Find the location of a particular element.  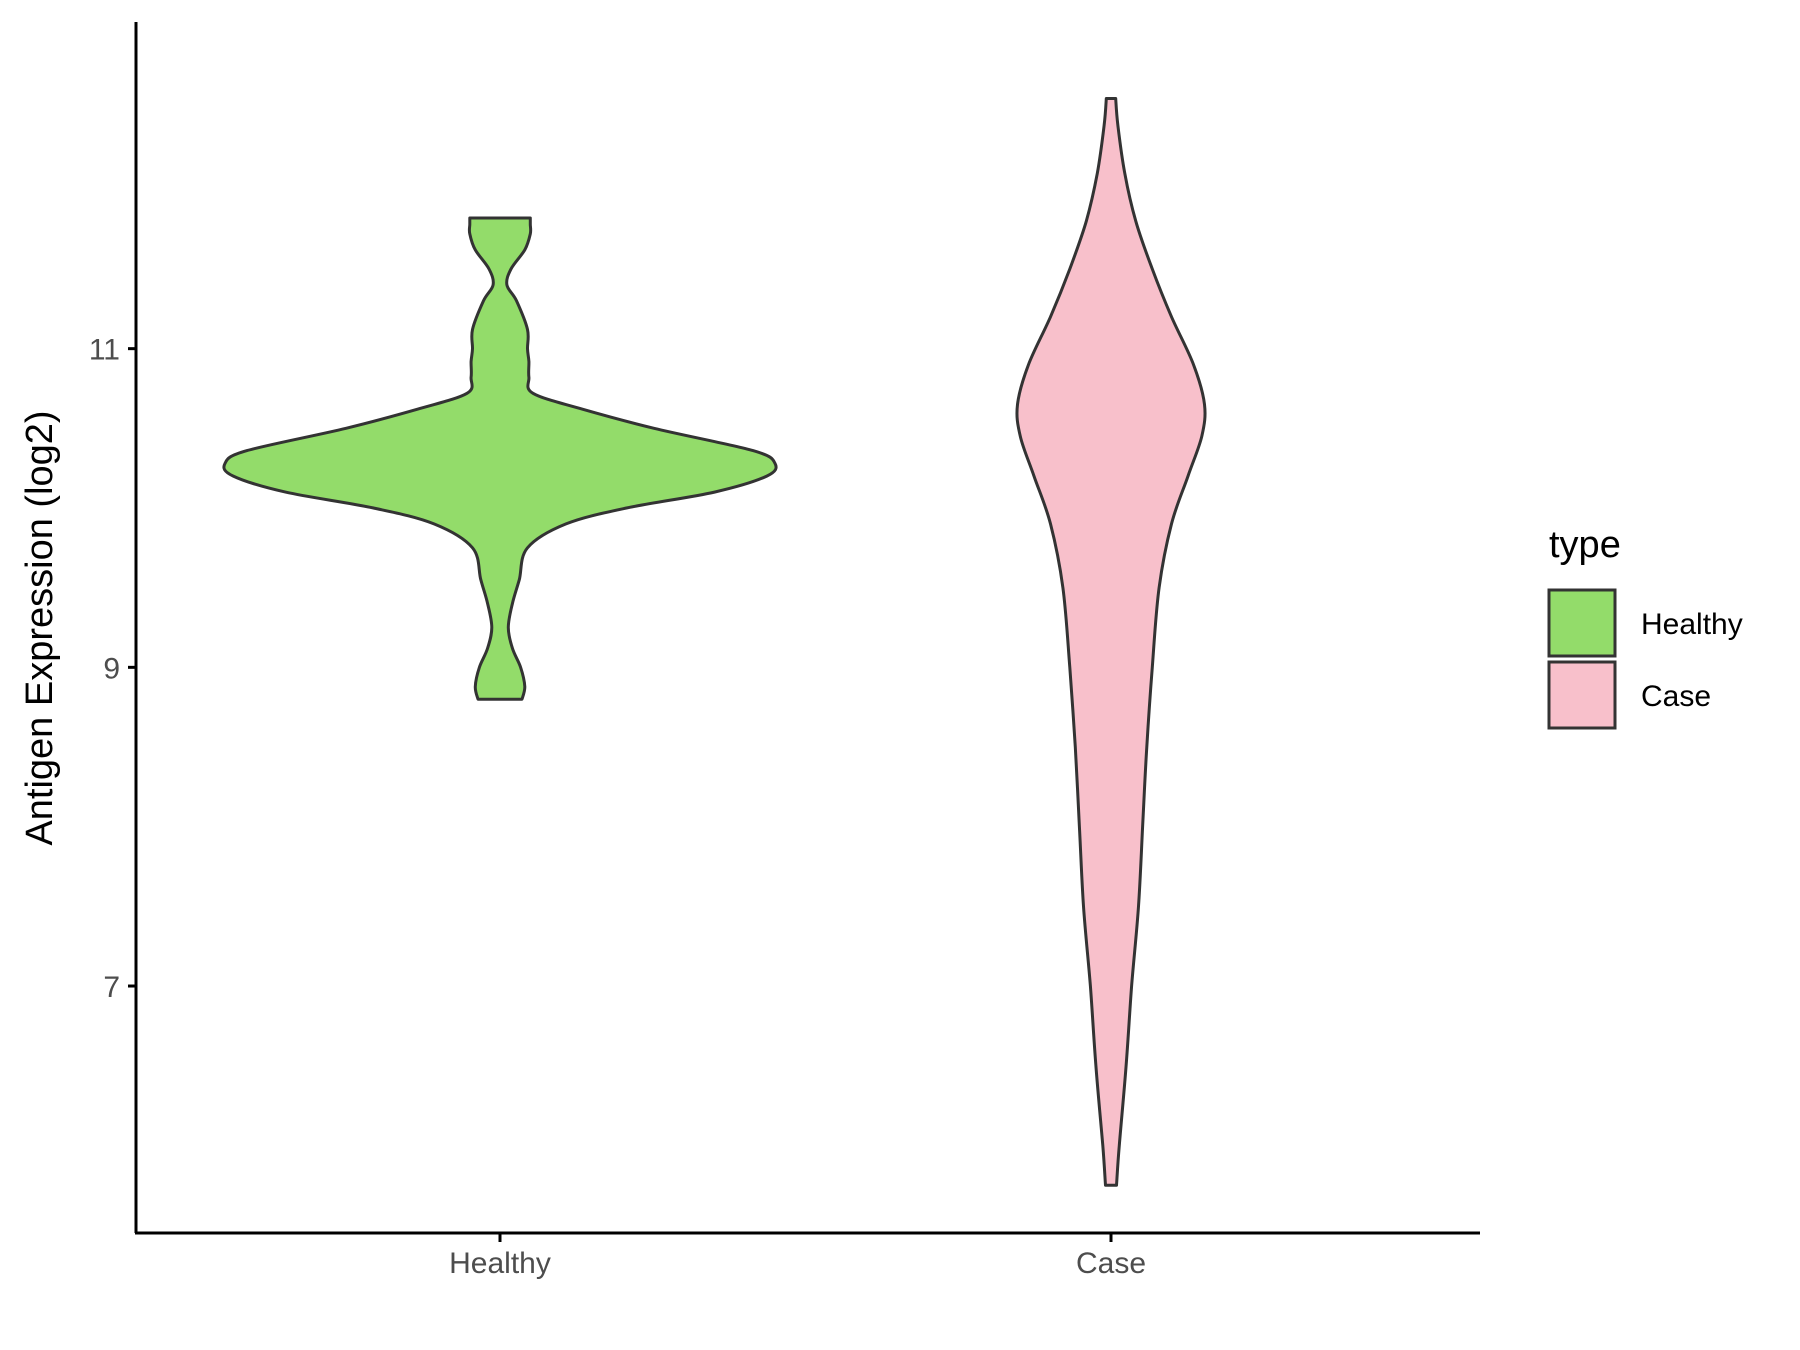

violin-healthy is located at coordinates (500, 458).